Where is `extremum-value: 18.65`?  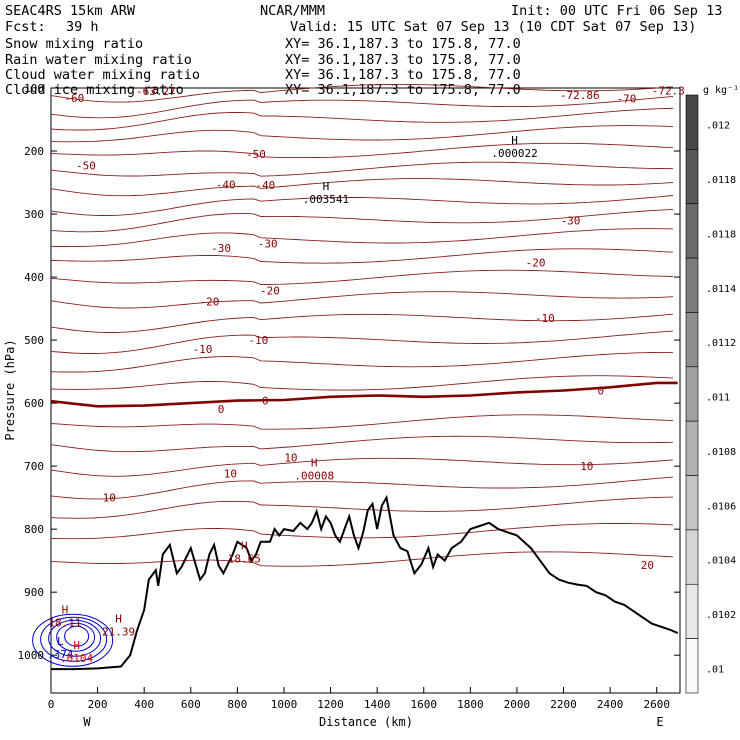
extremum-value: 18.65 is located at coordinates (244, 559).